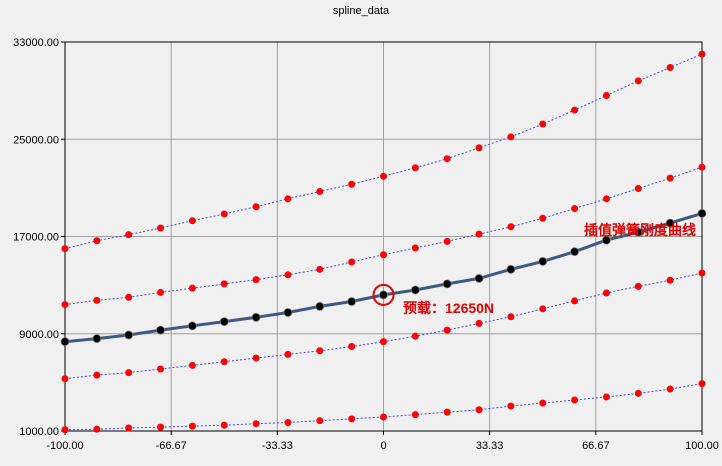 The width and height of the screenshot is (722, 466). I want to click on x-tick-label: -66.67, so click(171, 446).